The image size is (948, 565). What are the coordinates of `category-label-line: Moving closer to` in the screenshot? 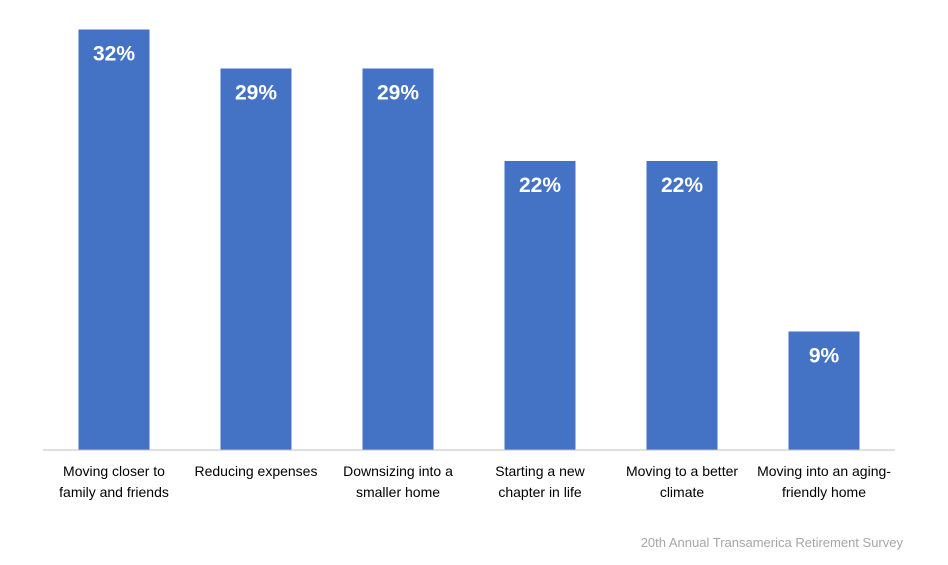 It's located at (114, 471).